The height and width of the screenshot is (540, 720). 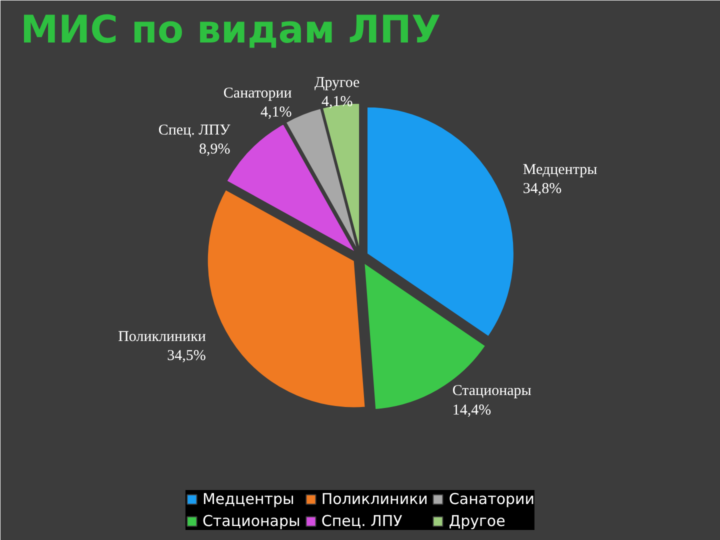 I want to click on slice-label: Стационары, so click(x=492, y=391).